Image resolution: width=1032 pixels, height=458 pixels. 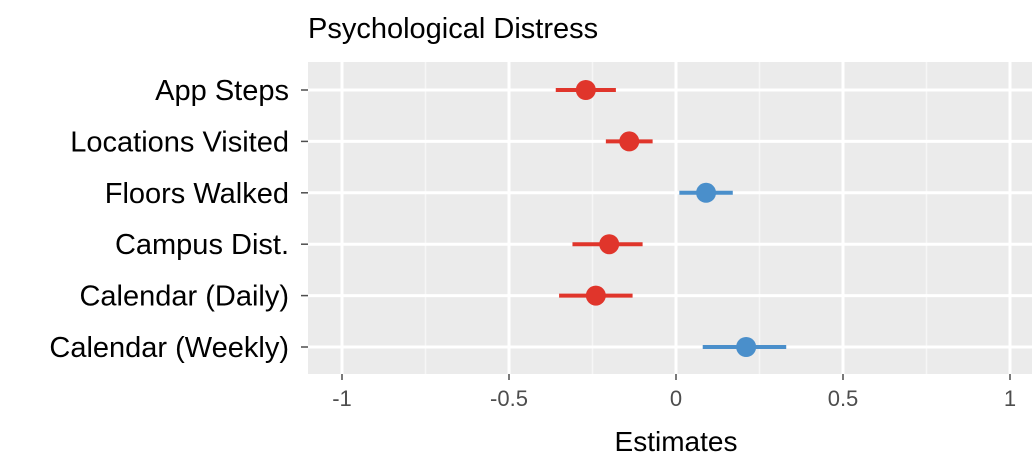 What do you see at coordinates (184, 297) in the screenshot?
I see `y-tick-label: Calendar (Daily)` at bounding box center [184, 297].